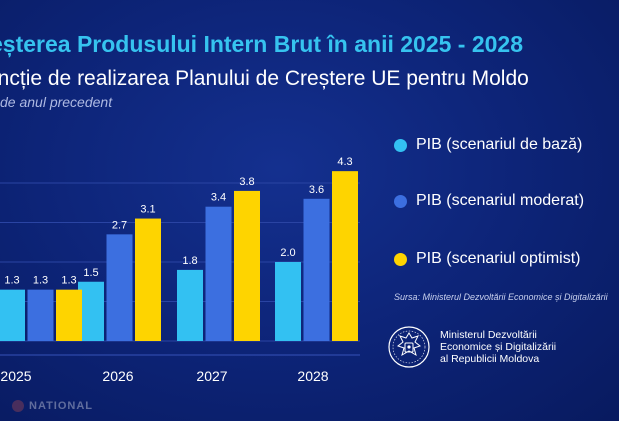 This screenshot has height=421, width=619. What do you see at coordinates (500, 200) in the screenshot?
I see `legend-label: PIB (scenariul moderat)` at bounding box center [500, 200].